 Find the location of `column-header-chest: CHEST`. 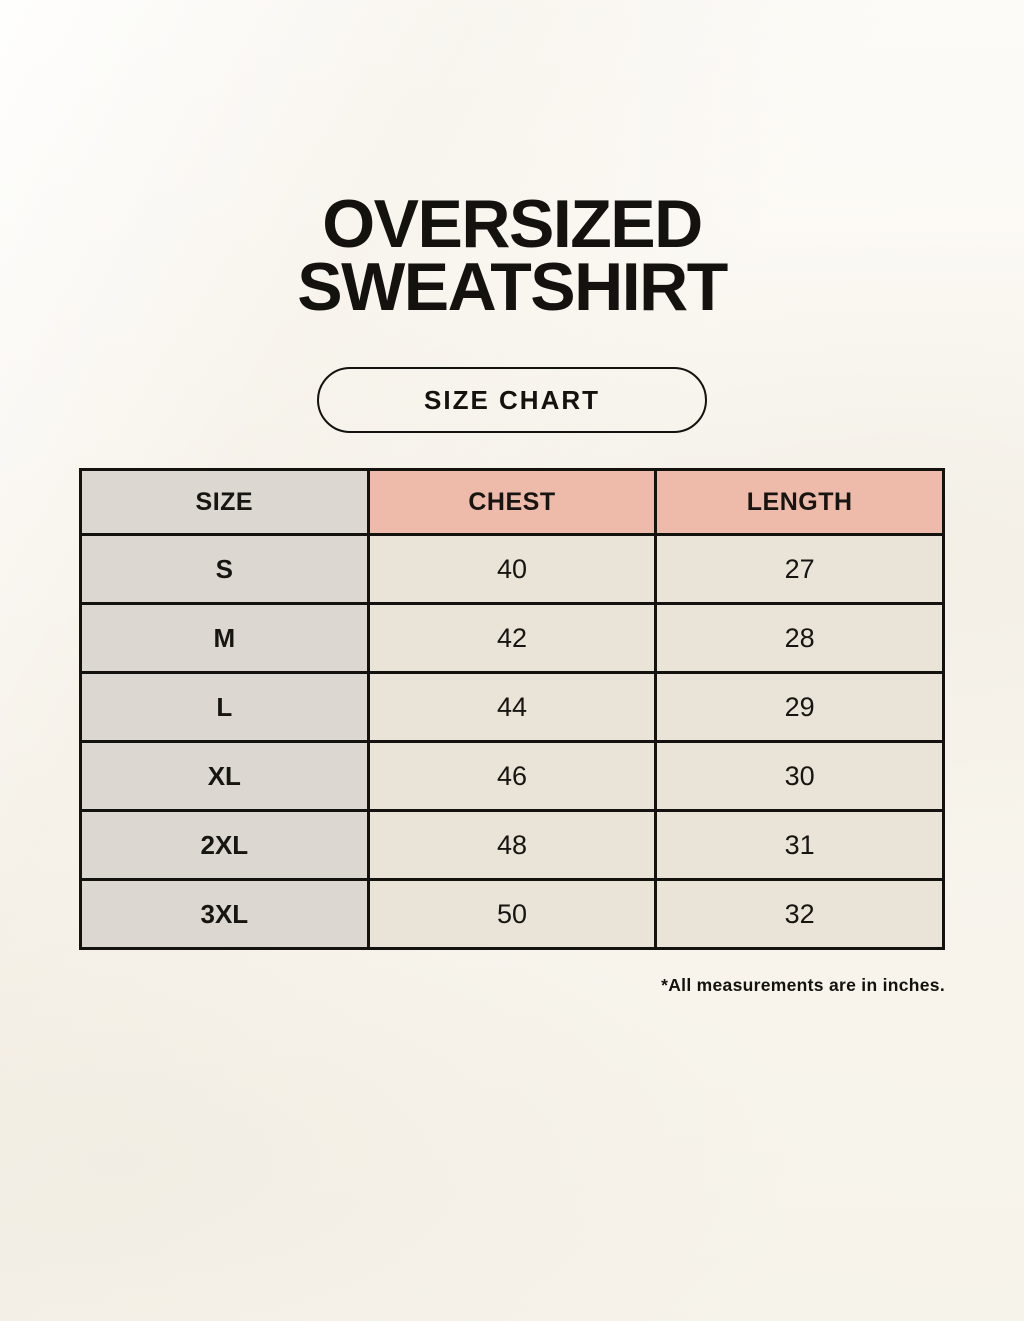

column-header-chest: CHEST is located at coordinates (512, 502).